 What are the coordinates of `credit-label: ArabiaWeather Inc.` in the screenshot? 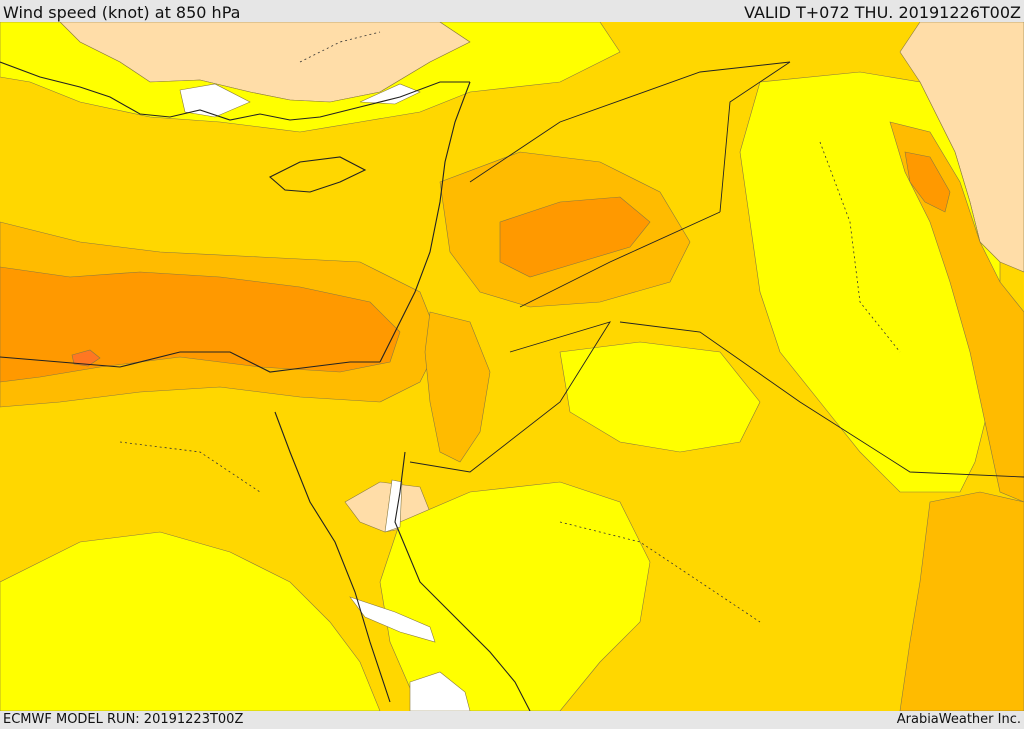 It's located at (958, 719).